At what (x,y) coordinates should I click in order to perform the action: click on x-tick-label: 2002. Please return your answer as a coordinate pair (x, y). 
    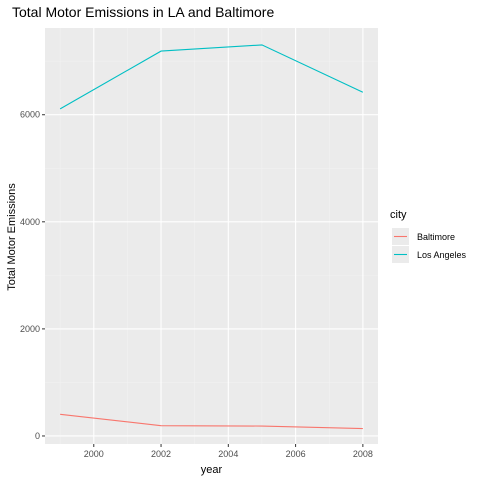
    Looking at the image, I should click on (161, 454).